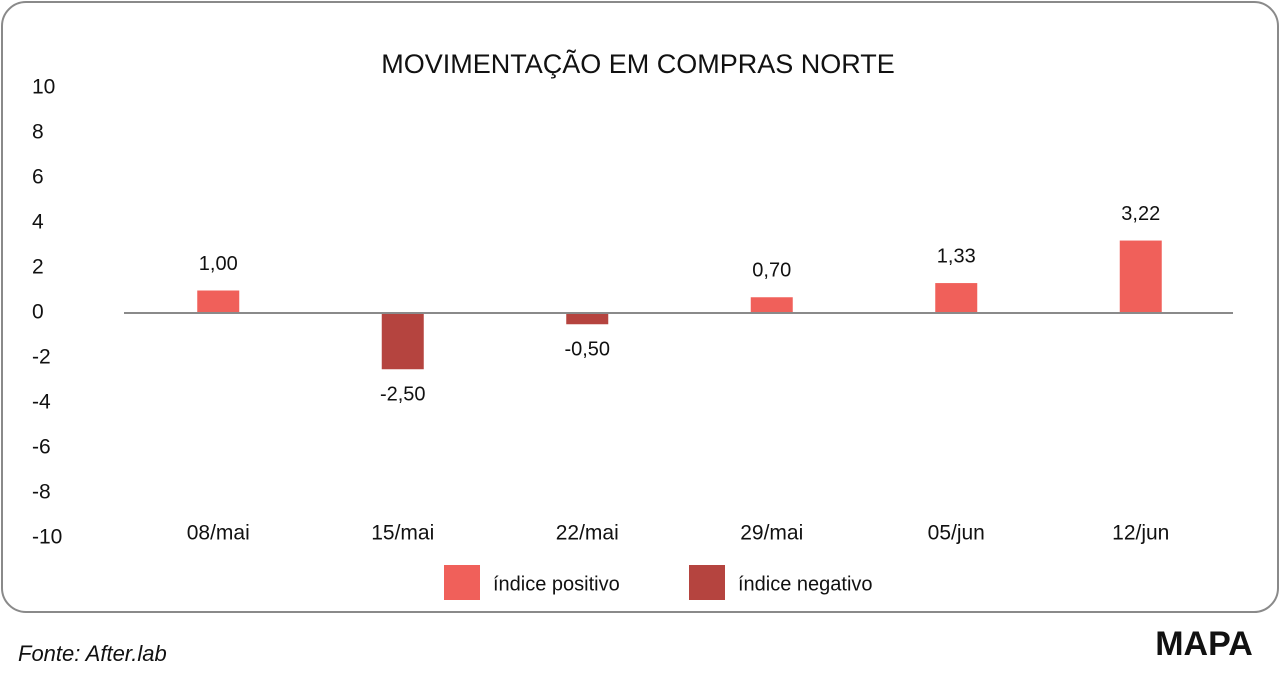 The height and width of the screenshot is (677, 1280). What do you see at coordinates (1140, 214) in the screenshot?
I see `value-label: 3,22` at bounding box center [1140, 214].